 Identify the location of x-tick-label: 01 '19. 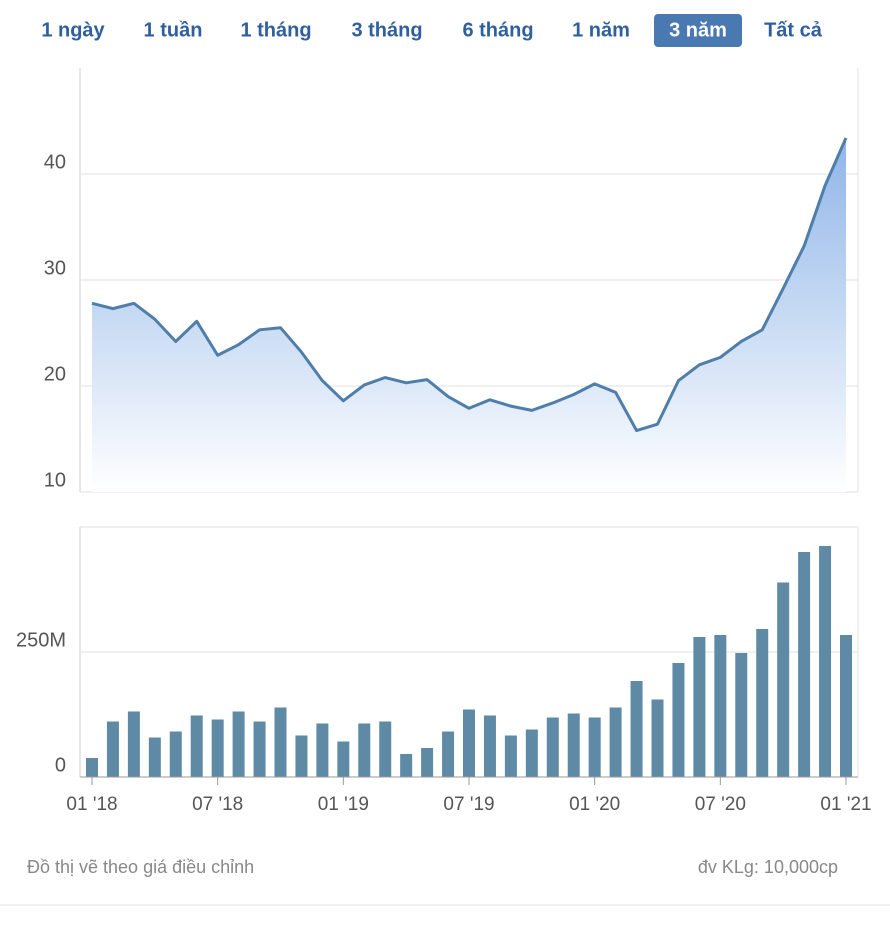
(343, 804).